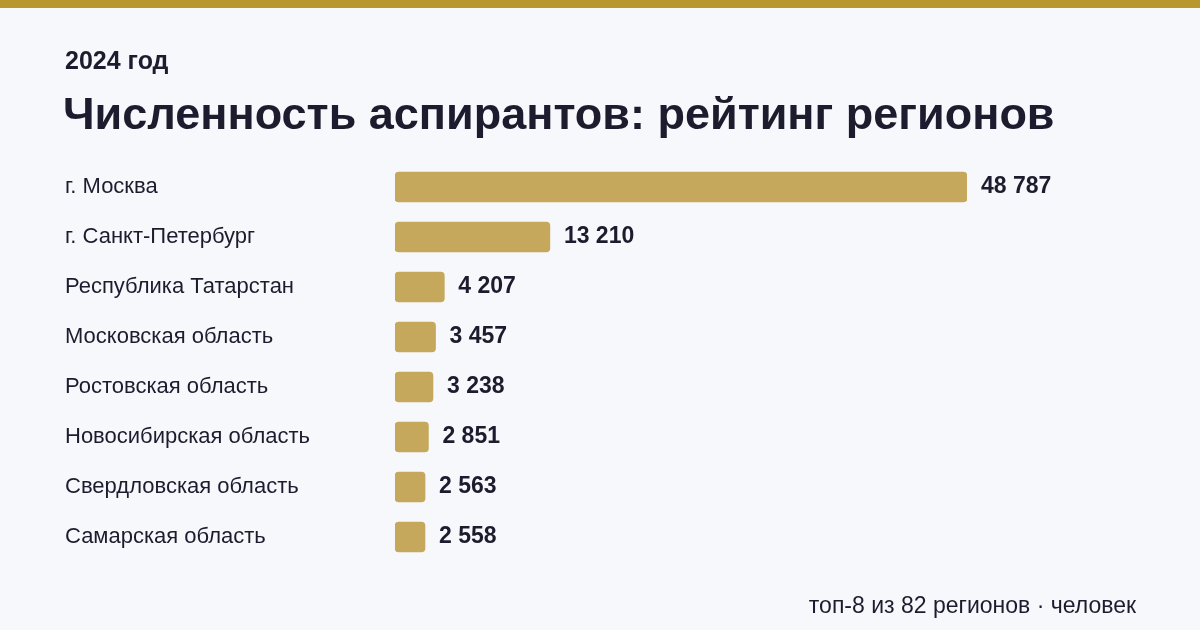 The image size is (1200, 630). I want to click on y-tick-label: Новосибирская область, so click(188, 436).